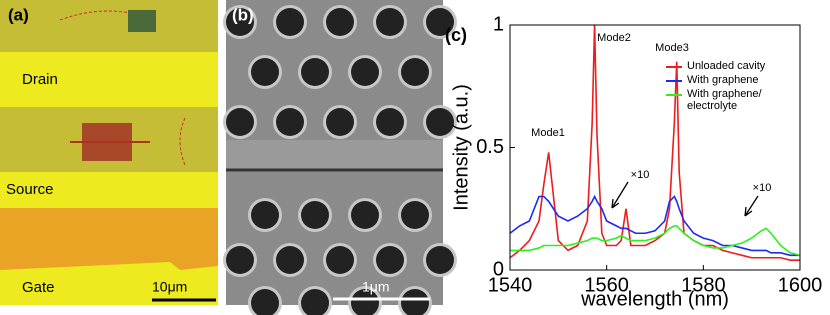  I want to click on annotation: Mode3, so click(672, 48).